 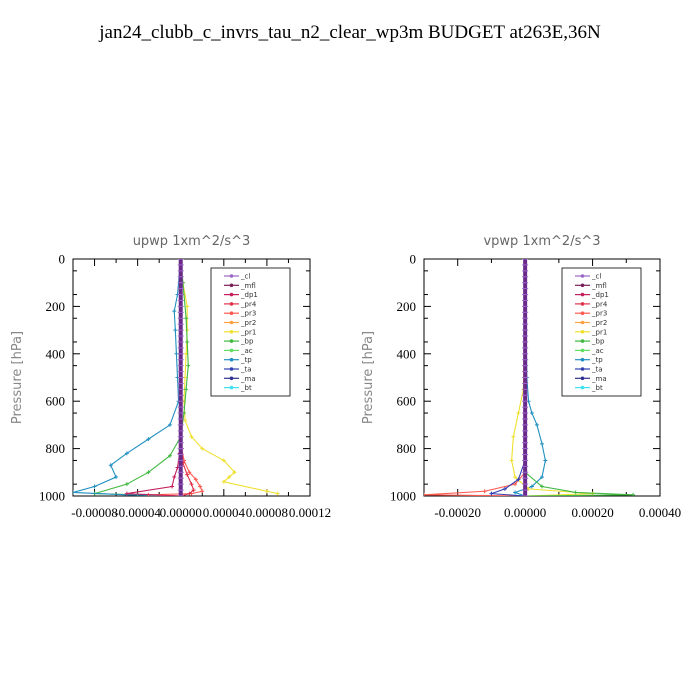 I want to click on x-tick-label: 0.00004, so click(x=224, y=512).